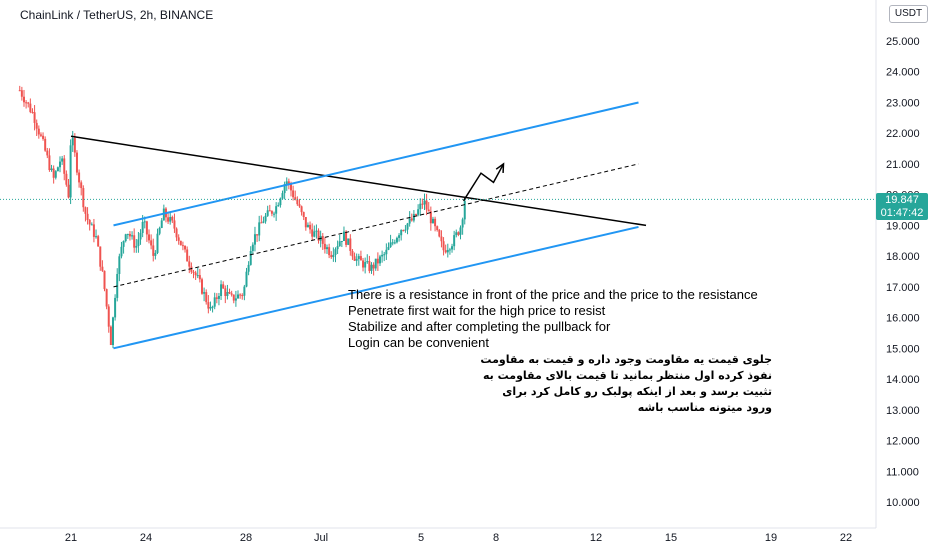 This screenshot has height=550, width=932. Describe the element at coordinates (903, 380) in the screenshot. I see `y-tick-label: 14.000` at that location.